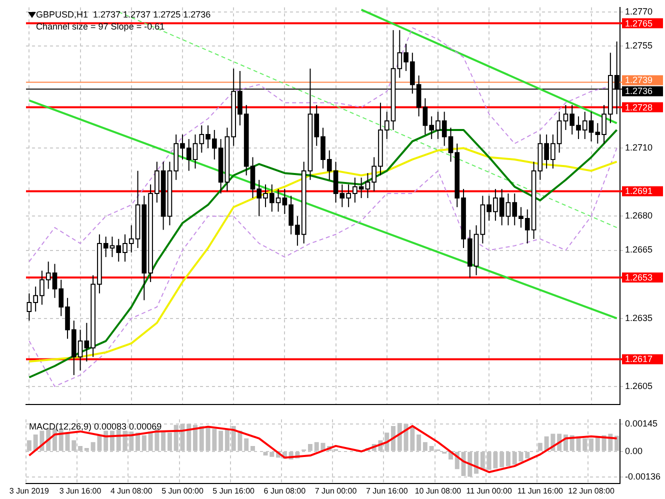 The image size is (665, 499). Describe the element at coordinates (285, 491) in the screenshot. I see `x-tick-label: 6 Jun 08:00` at that location.